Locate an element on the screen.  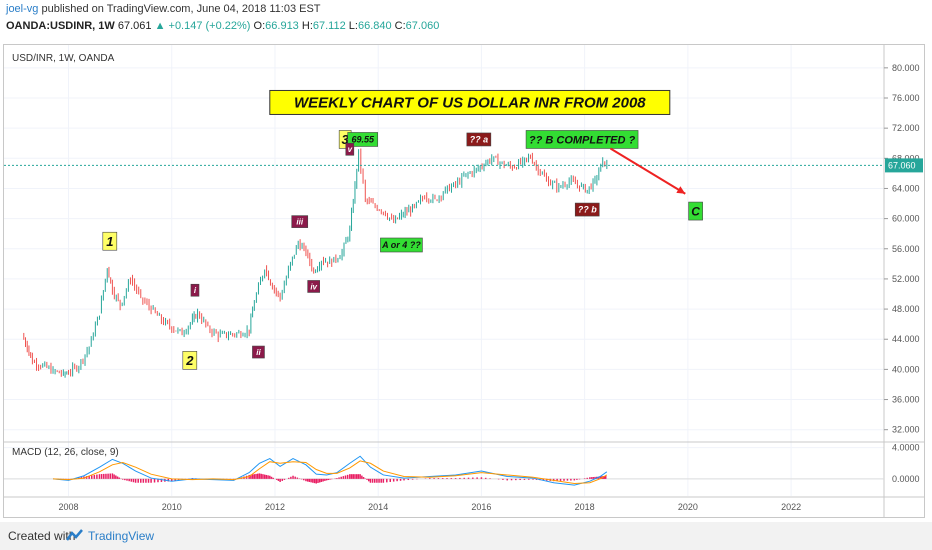
last-price: 67.061 is located at coordinates (134, 26).